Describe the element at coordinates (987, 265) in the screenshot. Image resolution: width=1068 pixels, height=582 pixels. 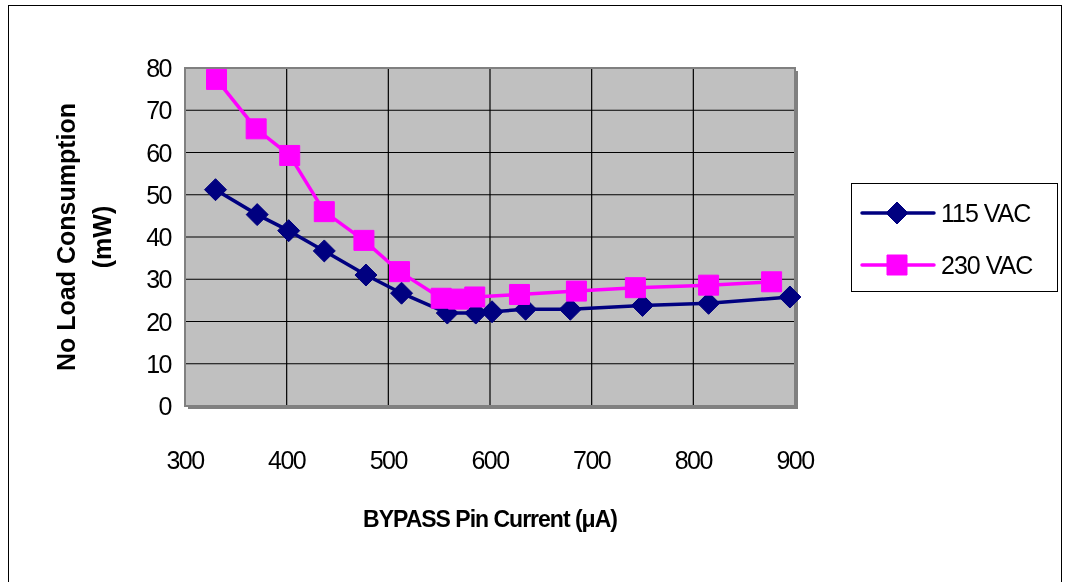
I see `legend-label: 230 VAC` at that location.